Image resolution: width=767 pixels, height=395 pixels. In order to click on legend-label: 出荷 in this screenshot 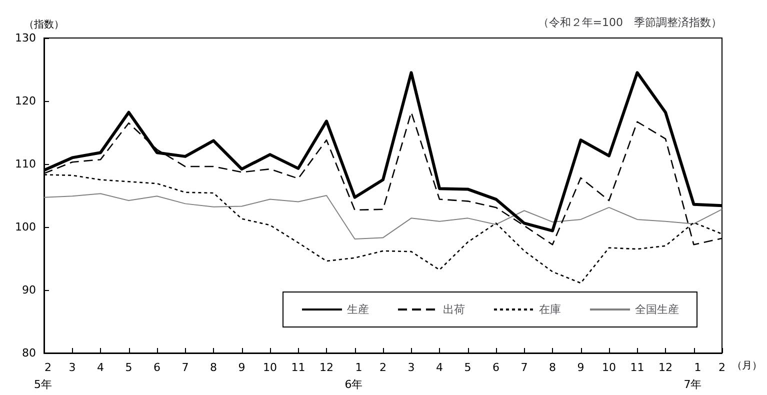, I will do `click(454, 309)`.